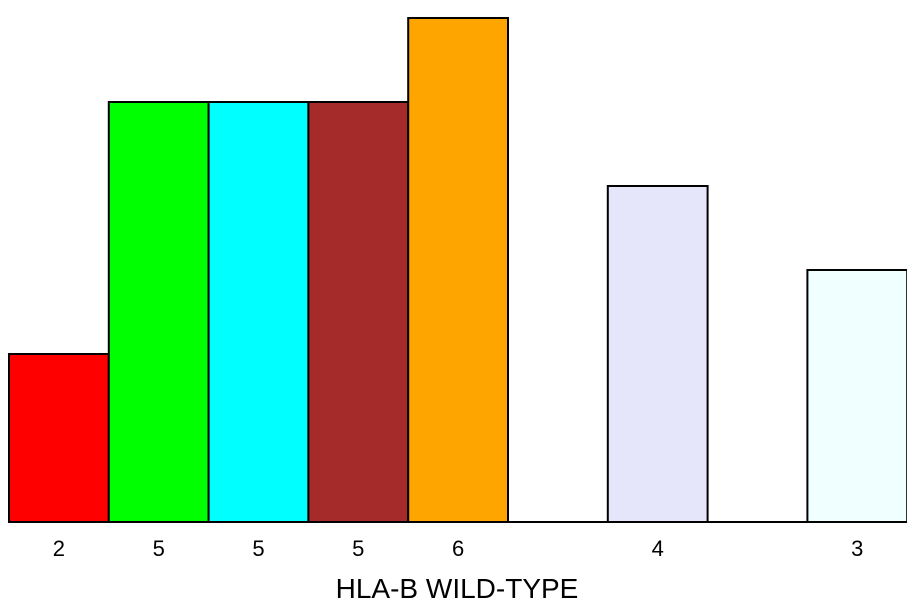 This screenshot has height=608, width=907. I want to click on tick-label-2: 5, so click(258, 548).